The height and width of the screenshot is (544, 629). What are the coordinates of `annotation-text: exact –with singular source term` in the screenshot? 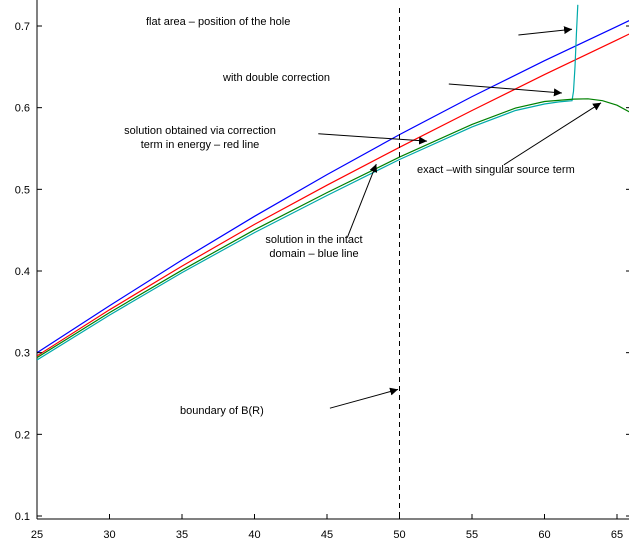 It's located at (496, 170).